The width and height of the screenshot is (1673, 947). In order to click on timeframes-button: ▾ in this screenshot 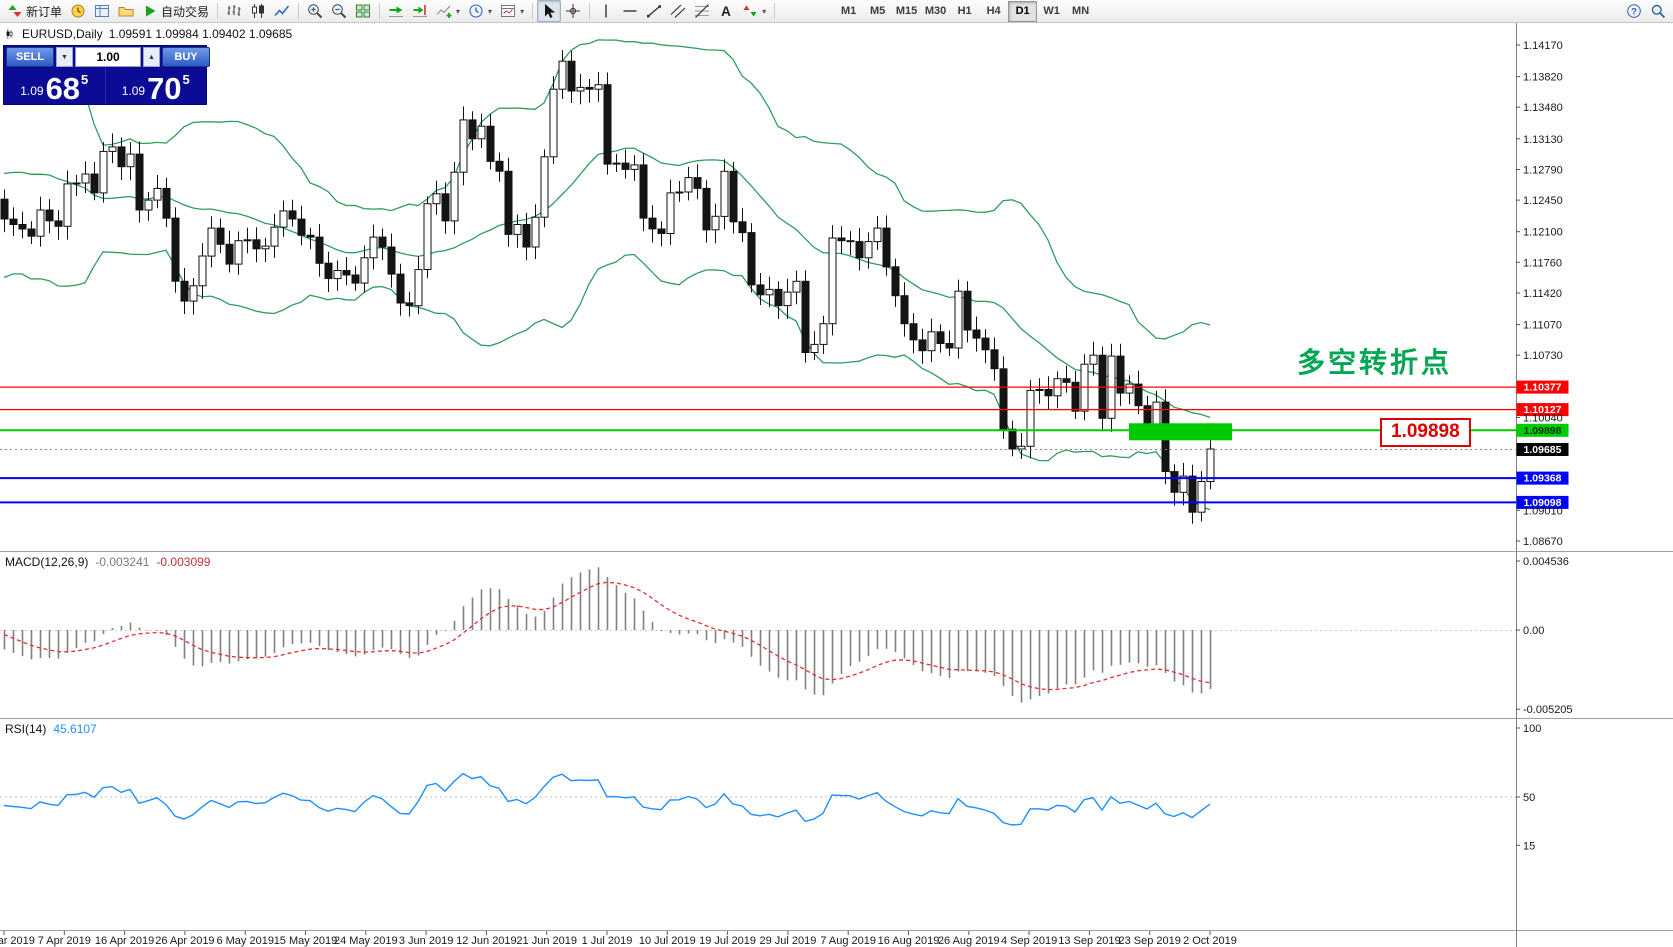, I will do `click(480, 11)`.